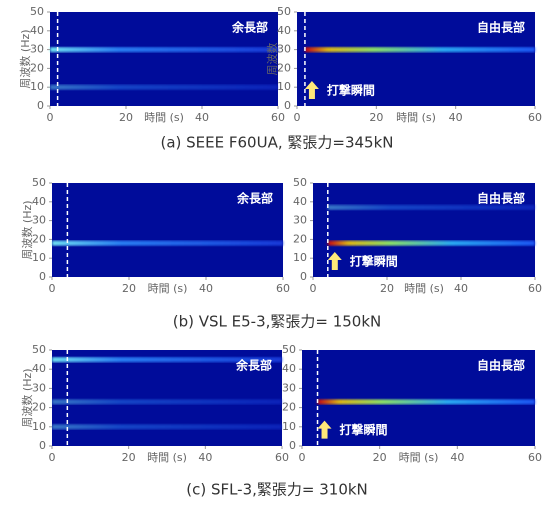  Describe the element at coordinates (277, 322) in the screenshot. I see `caption: (b) VSL E5-3,緊張力= 150kN` at that location.